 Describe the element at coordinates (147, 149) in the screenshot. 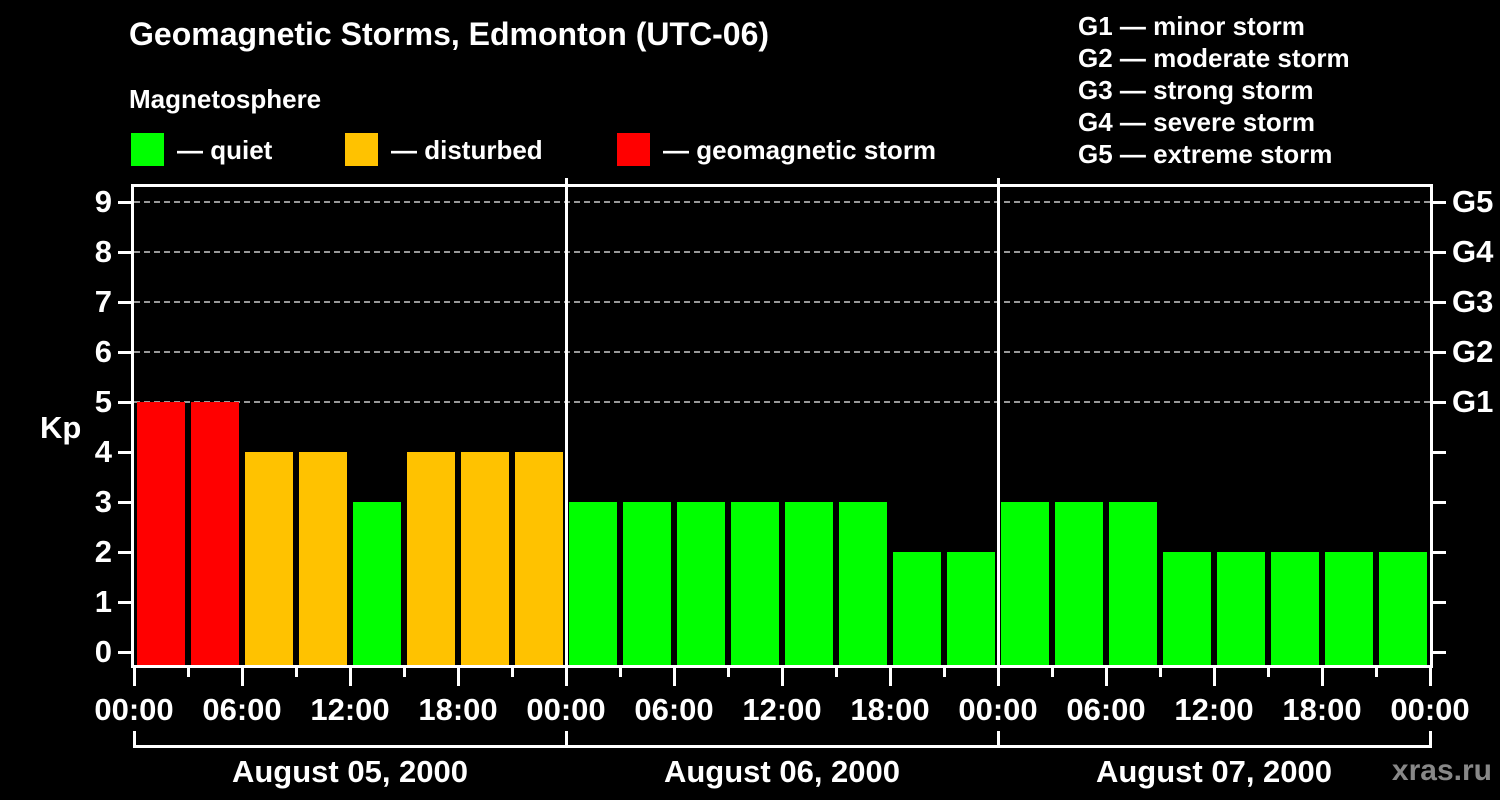

I see `legend-swatch-quiet-icon` at that location.